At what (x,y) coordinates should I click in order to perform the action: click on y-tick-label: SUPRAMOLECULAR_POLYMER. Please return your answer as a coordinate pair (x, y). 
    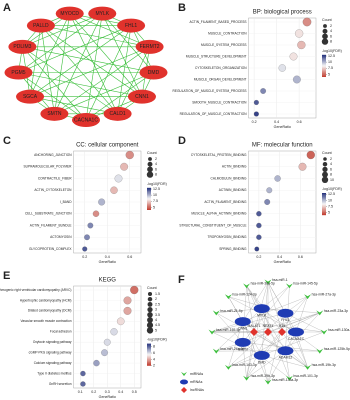
    Looking at the image, I should click on (48, 167).